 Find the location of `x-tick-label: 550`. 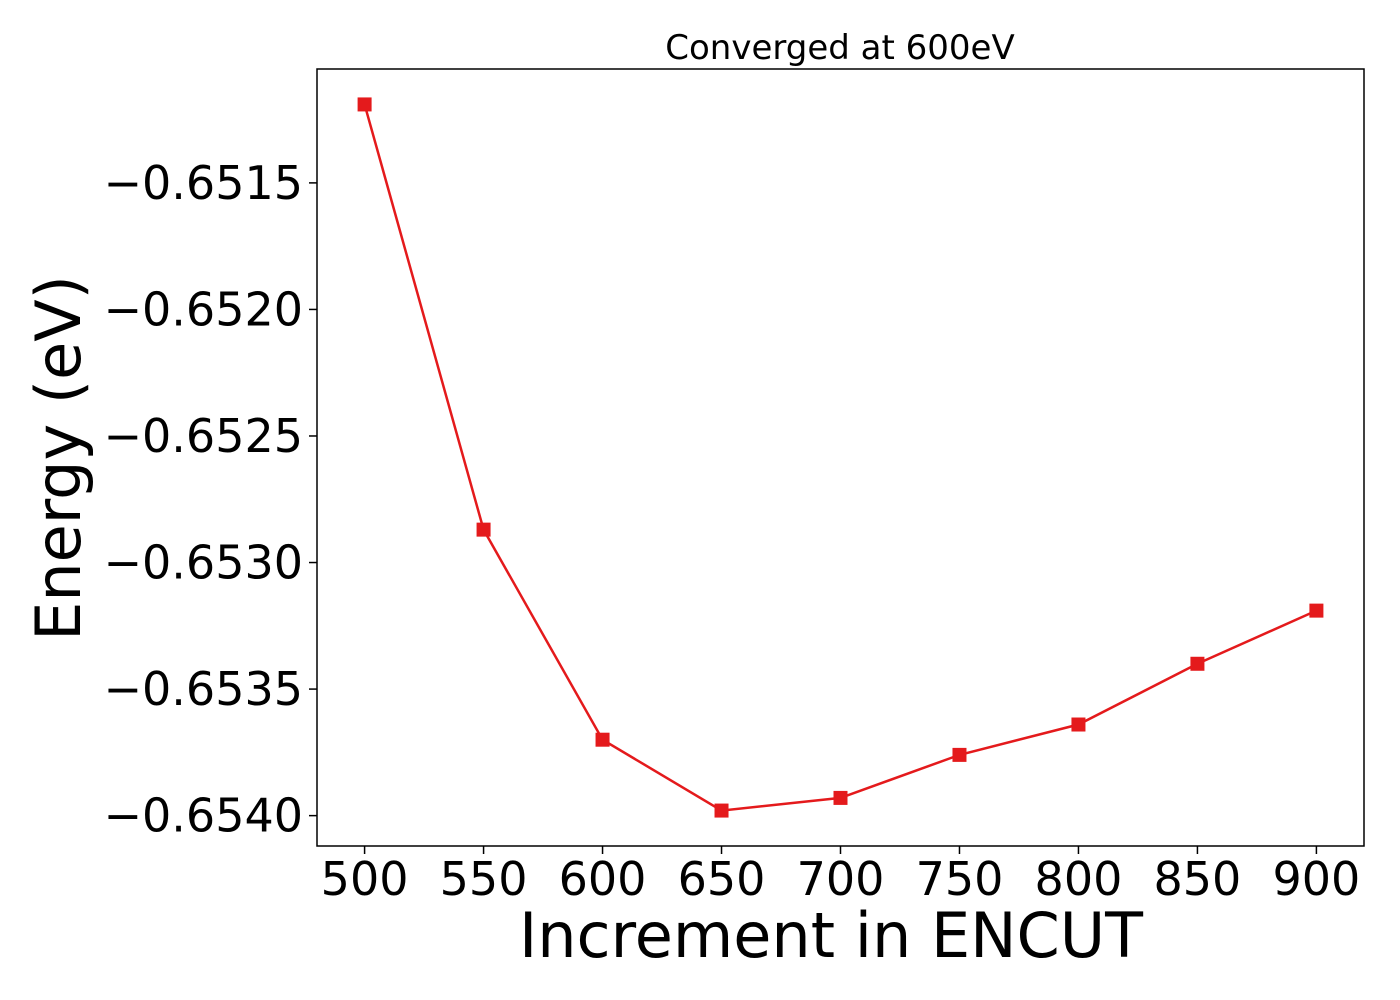

x-tick-label: 550 is located at coordinates (484, 879).